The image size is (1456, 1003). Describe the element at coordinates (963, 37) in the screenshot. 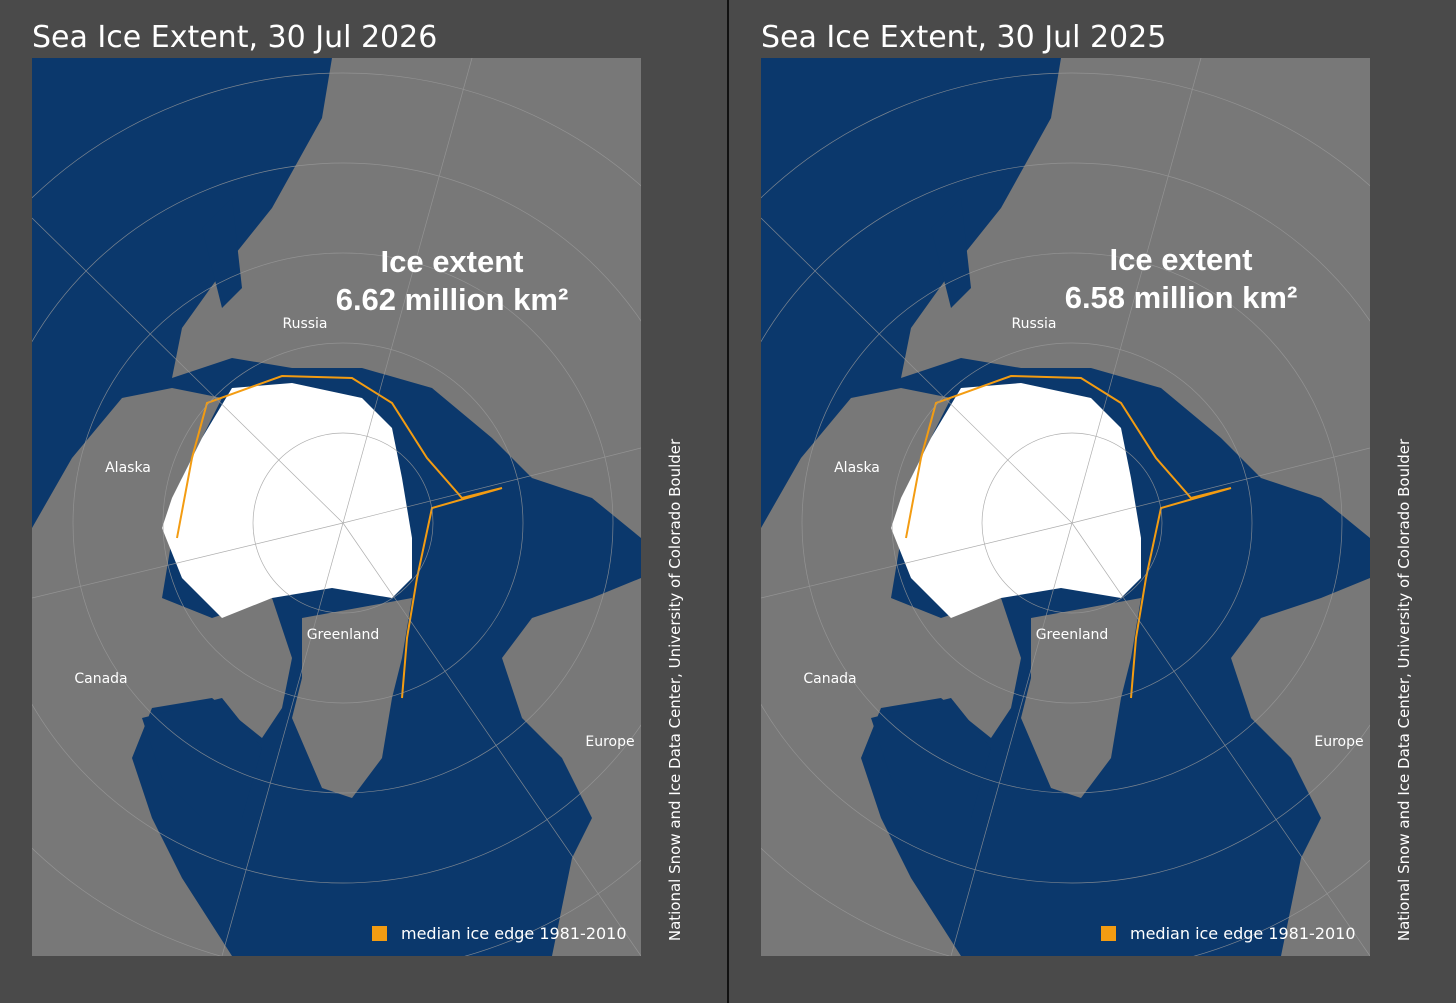

I see `panel-title: Sea Ice Extent, 30 Jul 2025` at that location.